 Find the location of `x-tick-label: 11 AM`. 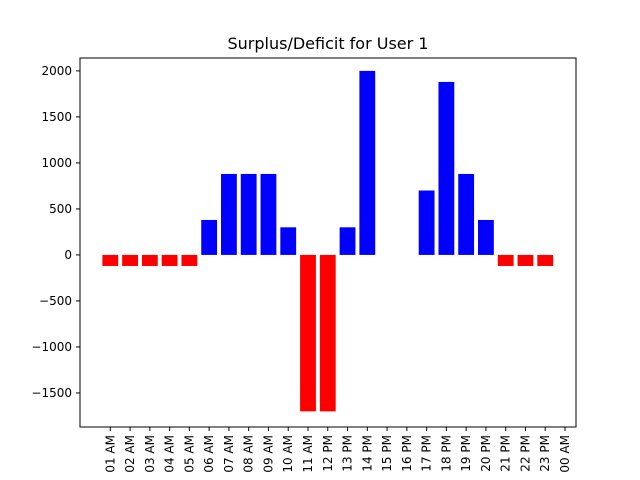

x-tick-label: 11 AM is located at coordinates (308, 454).